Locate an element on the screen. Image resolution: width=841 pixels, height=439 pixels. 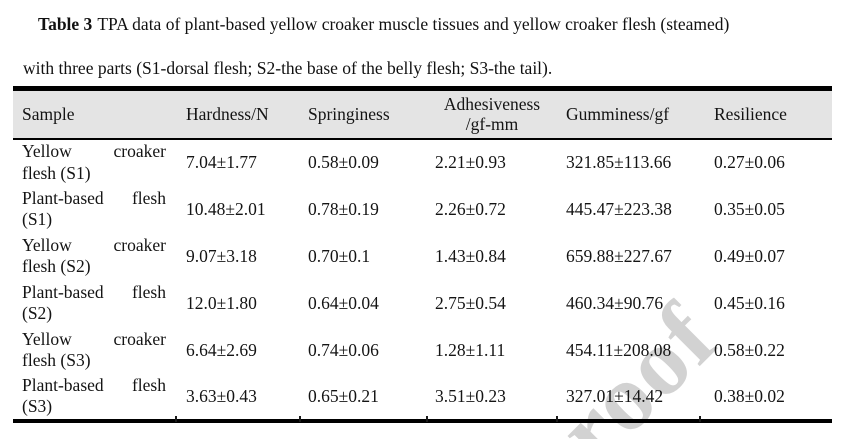
header-hardness: Hardness/N is located at coordinates (227, 113).